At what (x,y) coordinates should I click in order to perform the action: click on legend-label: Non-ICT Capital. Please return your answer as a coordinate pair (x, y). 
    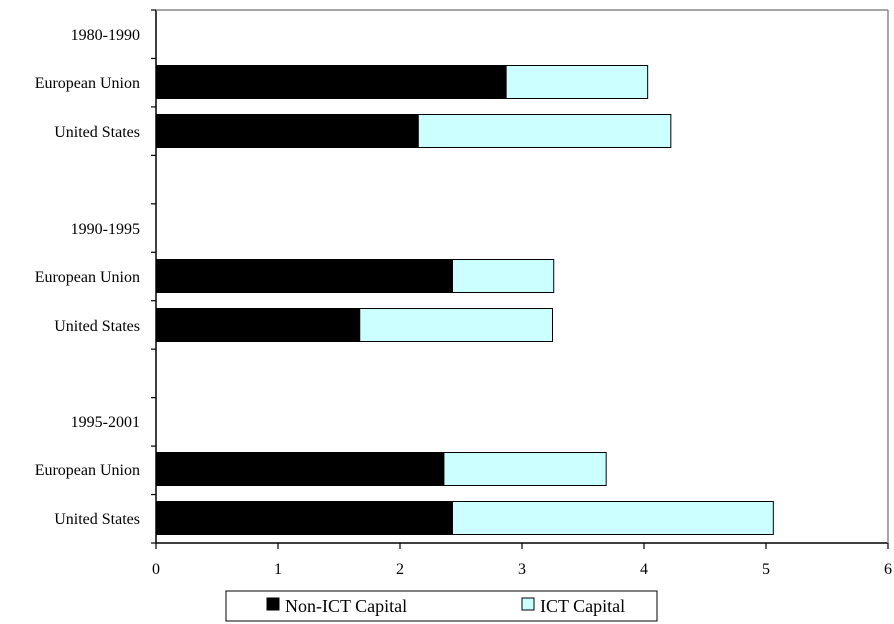
    Looking at the image, I should click on (346, 606).